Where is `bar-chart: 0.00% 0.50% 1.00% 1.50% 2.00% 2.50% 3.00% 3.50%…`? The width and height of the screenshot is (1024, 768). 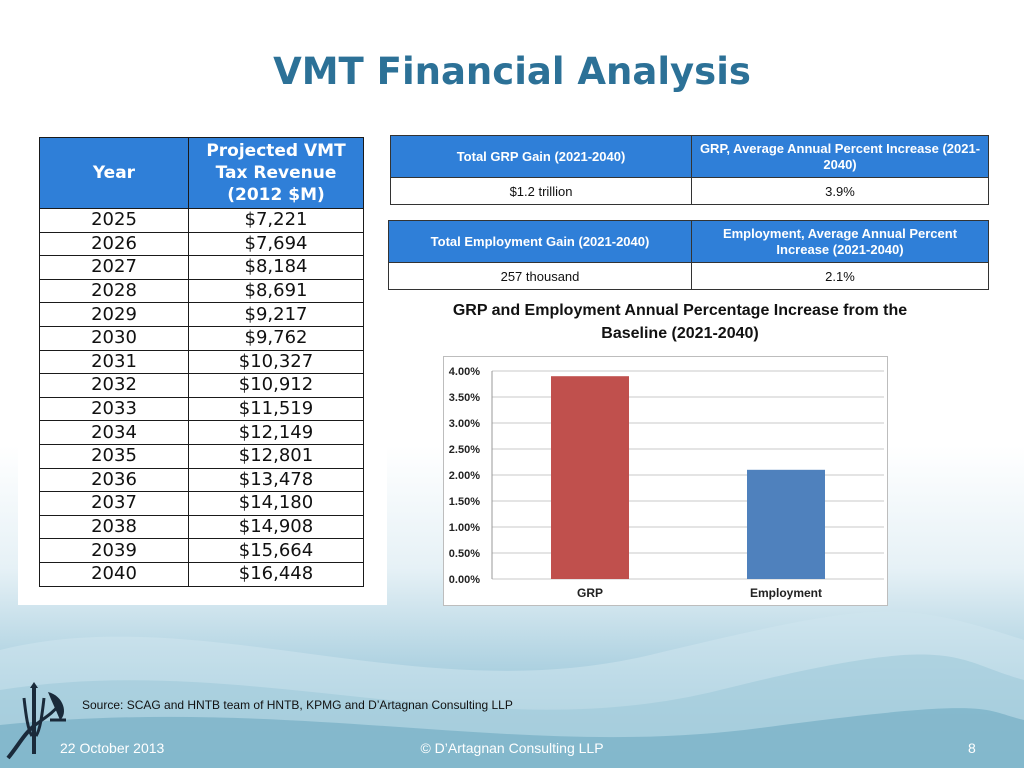 bar-chart: 0.00% 0.50% 1.00% 1.50% 2.00% 2.50% 3.00% 3.50%… is located at coordinates (665, 481).